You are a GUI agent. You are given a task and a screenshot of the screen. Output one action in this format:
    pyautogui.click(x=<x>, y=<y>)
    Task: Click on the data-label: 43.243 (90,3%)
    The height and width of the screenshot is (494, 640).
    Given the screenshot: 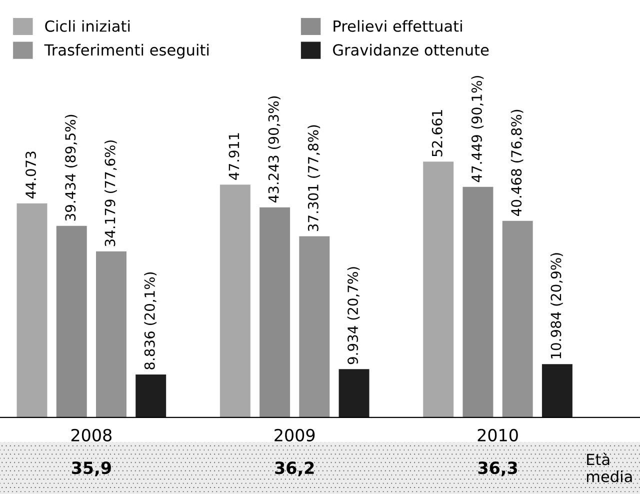 What is the action you would take?
    pyautogui.click(x=274, y=149)
    